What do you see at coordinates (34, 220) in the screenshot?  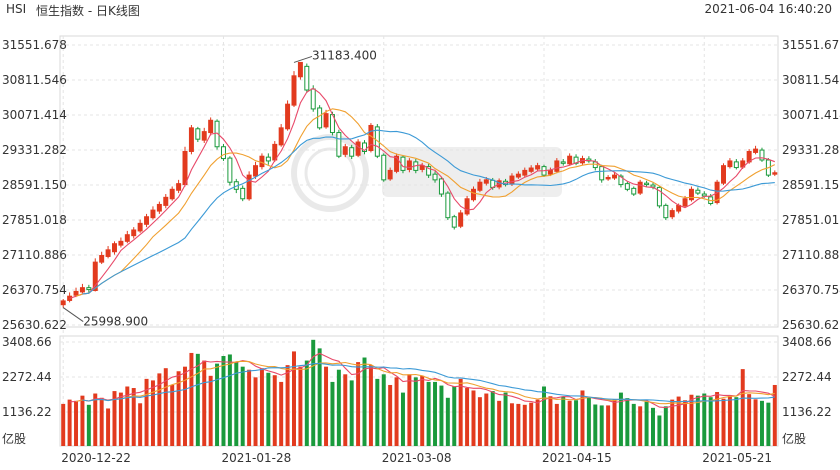 I see `price-tick-left: 27851.018` at bounding box center [34, 220].